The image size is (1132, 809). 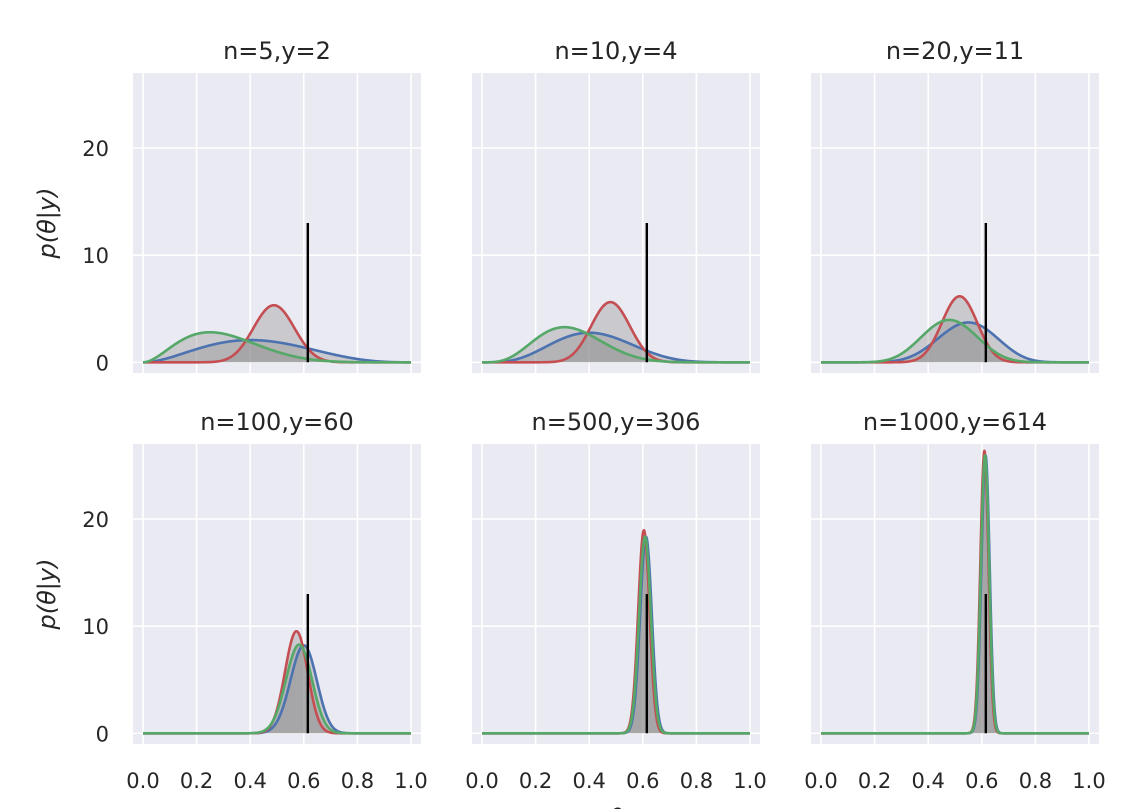 I want to click on panel-title: n=500,y=306, so click(x=616, y=422).